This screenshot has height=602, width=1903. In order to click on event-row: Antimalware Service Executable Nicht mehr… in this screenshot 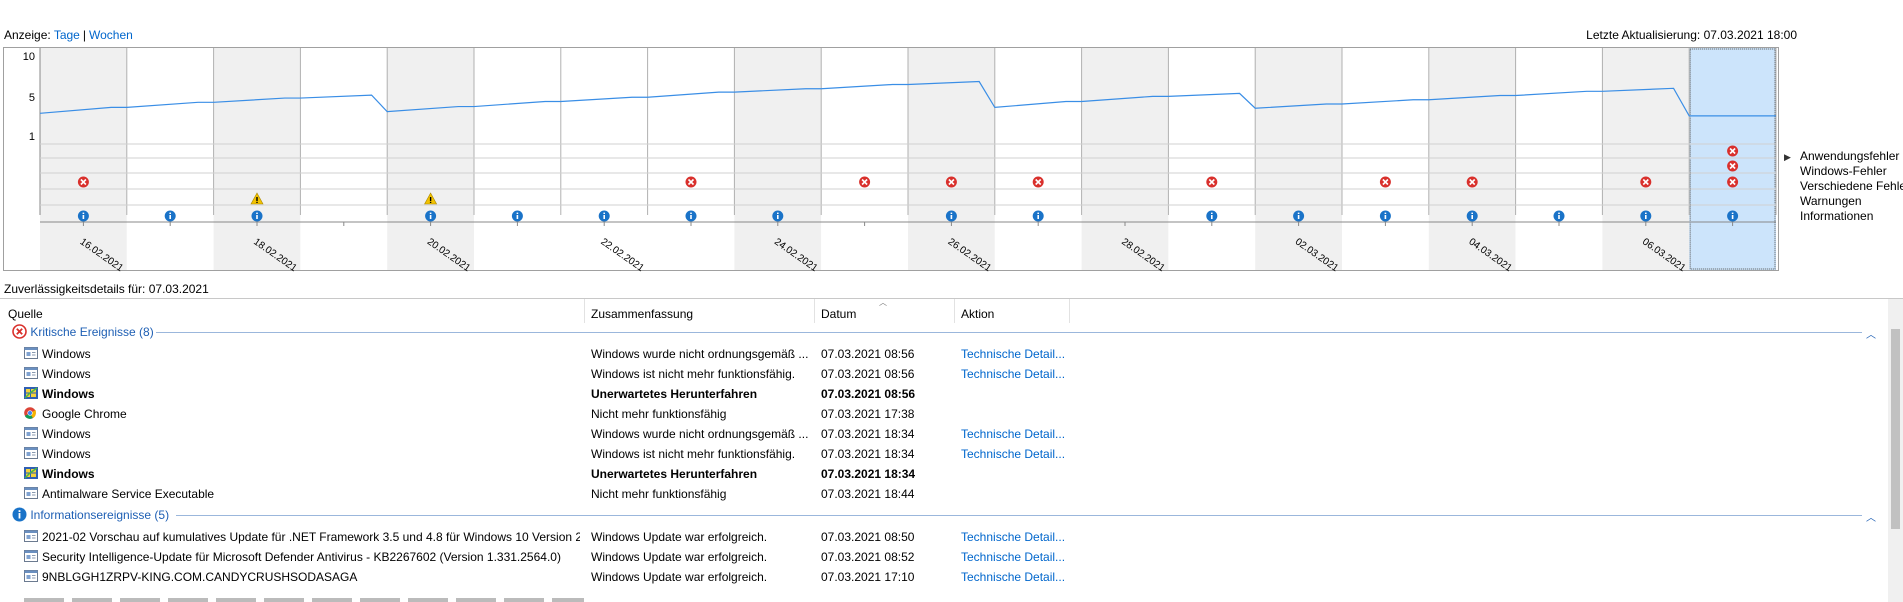, I will do `click(940, 494)`.